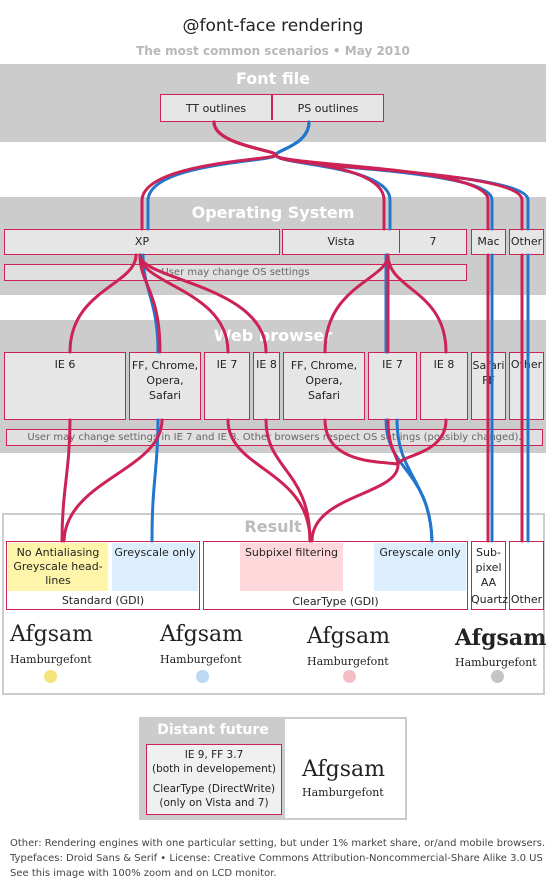  I want to click on tt-vista-to-subpixel, so click(355, 503).